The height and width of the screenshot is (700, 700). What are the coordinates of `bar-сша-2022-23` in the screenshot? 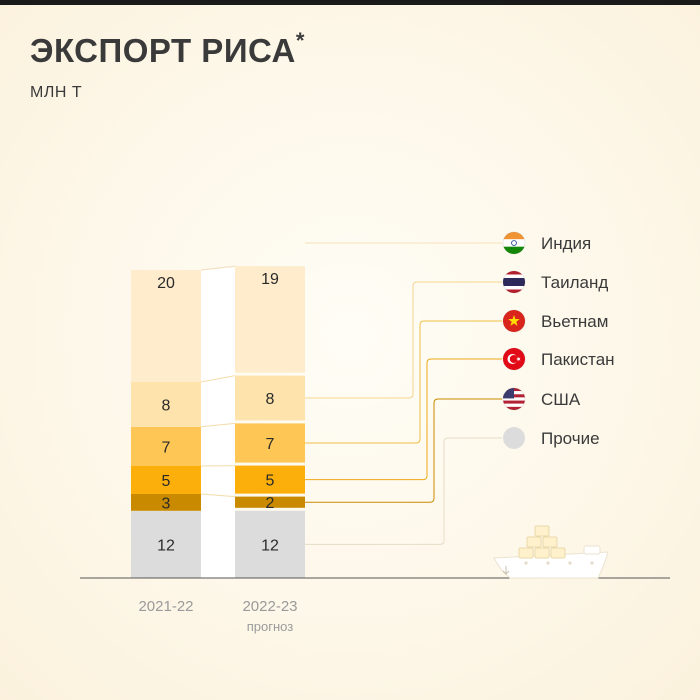 It's located at (270, 502).